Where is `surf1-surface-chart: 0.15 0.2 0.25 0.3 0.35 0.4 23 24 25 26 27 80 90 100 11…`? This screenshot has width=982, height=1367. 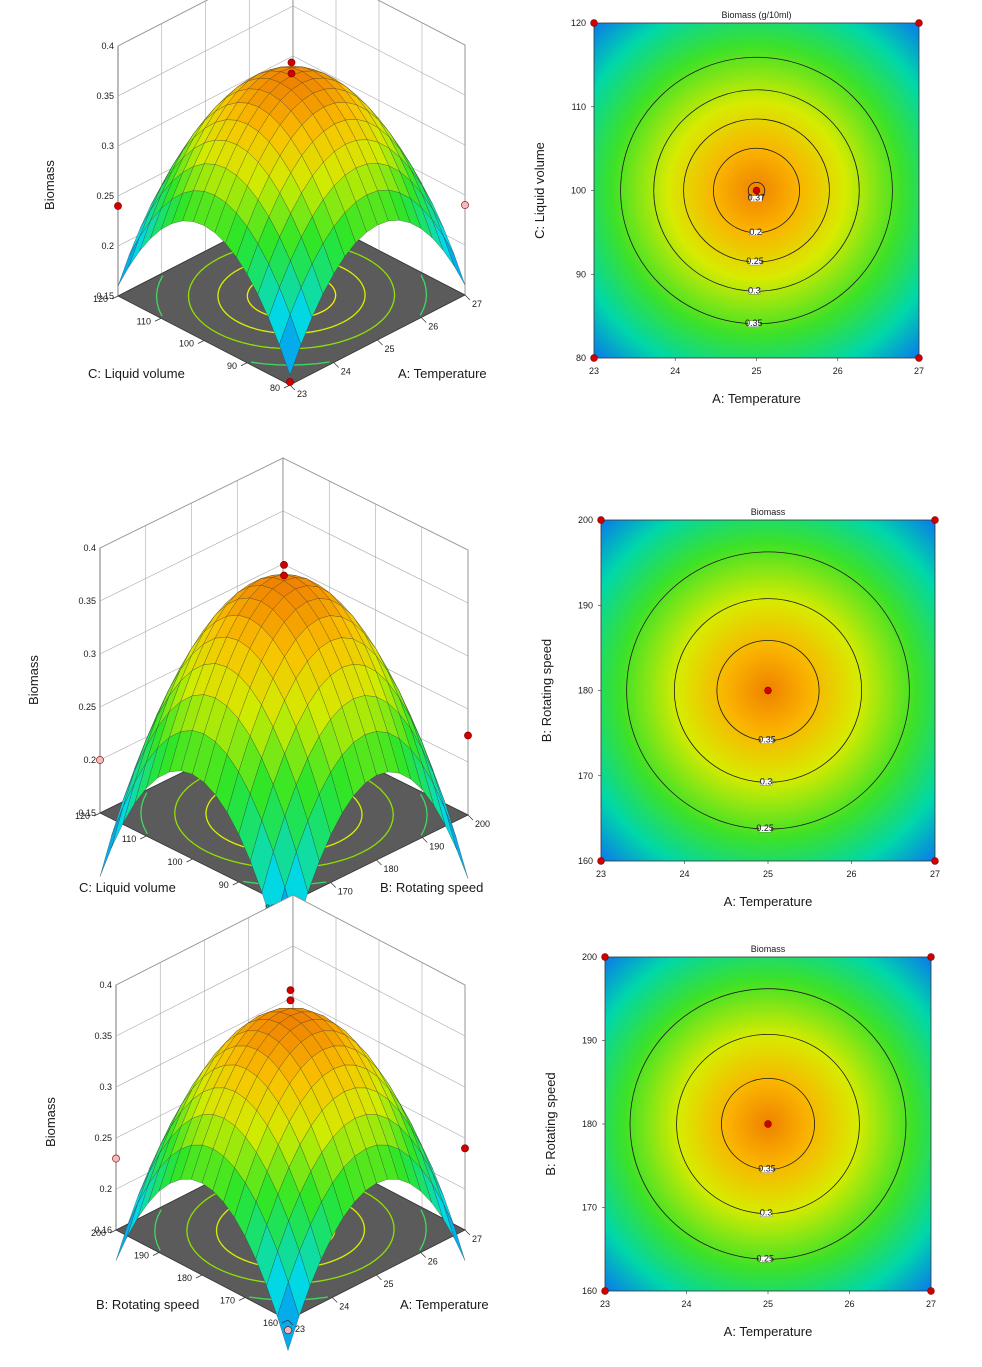 surf1-surface-chart: 0.15 0.2 0.25 0.3 0.35 0.4 23 24 25 26 27 80 90 100 11… is located at coordinates (264, 199).